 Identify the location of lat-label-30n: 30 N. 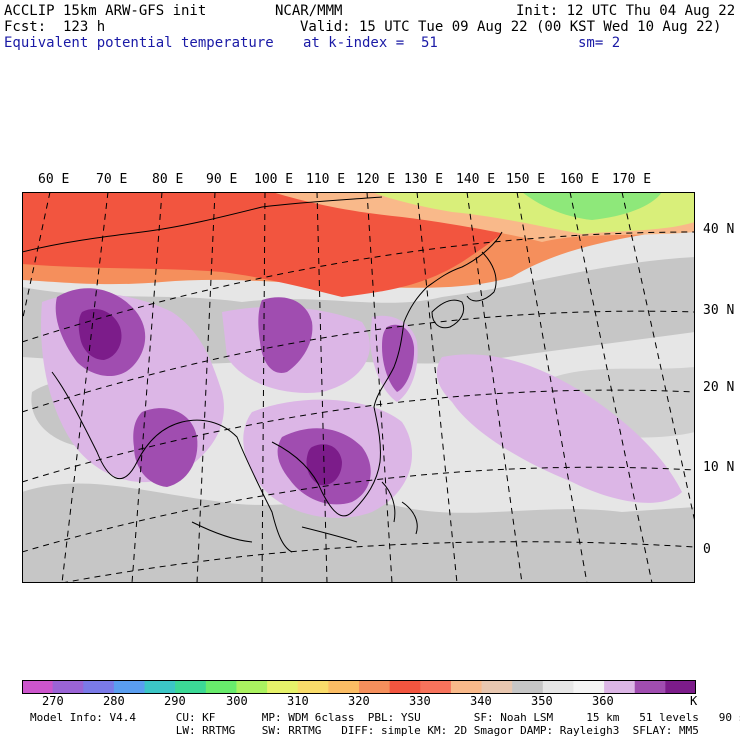
(719, 310).